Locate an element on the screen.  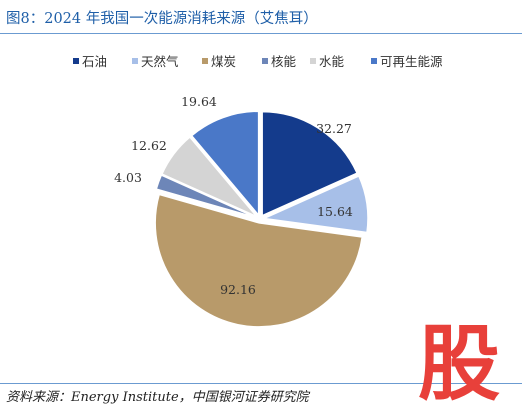
legend-label-4: 水能 is located at coordinates (332, 61).